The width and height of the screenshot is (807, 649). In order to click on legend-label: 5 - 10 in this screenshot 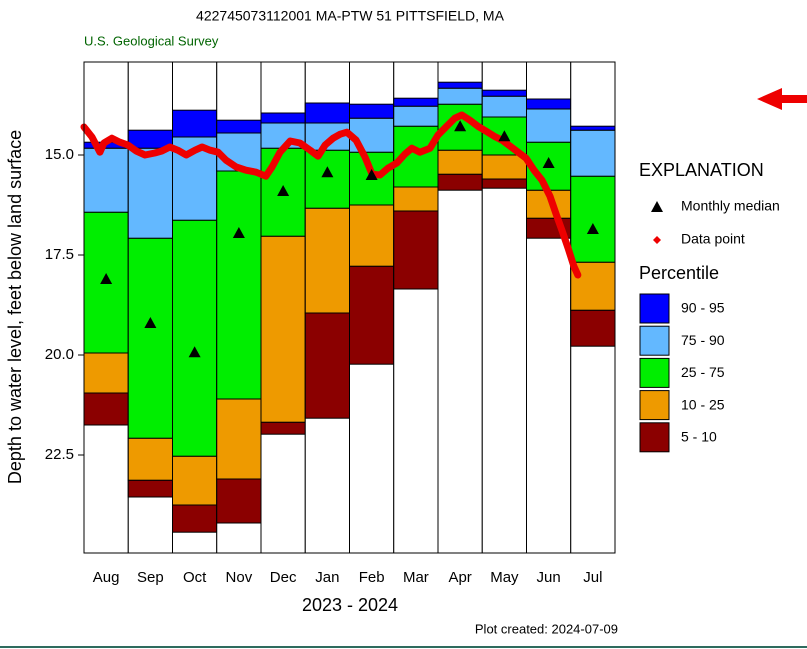, I will do `click(699, 437)`.